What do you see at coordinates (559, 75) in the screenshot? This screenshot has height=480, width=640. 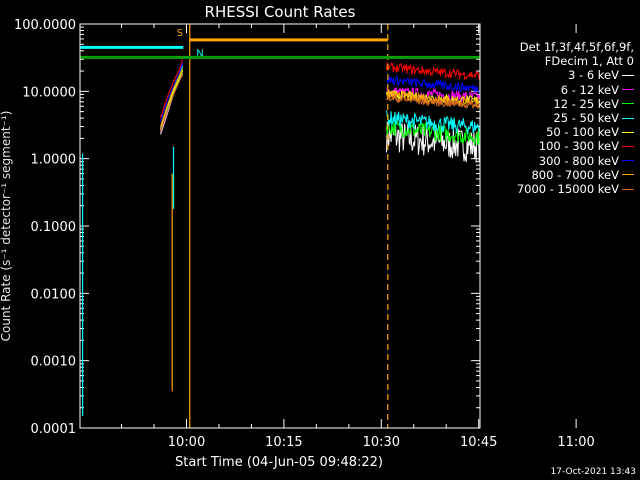 I see `legend-item: 3 - 6 keV` at bounding box center [559, 75].